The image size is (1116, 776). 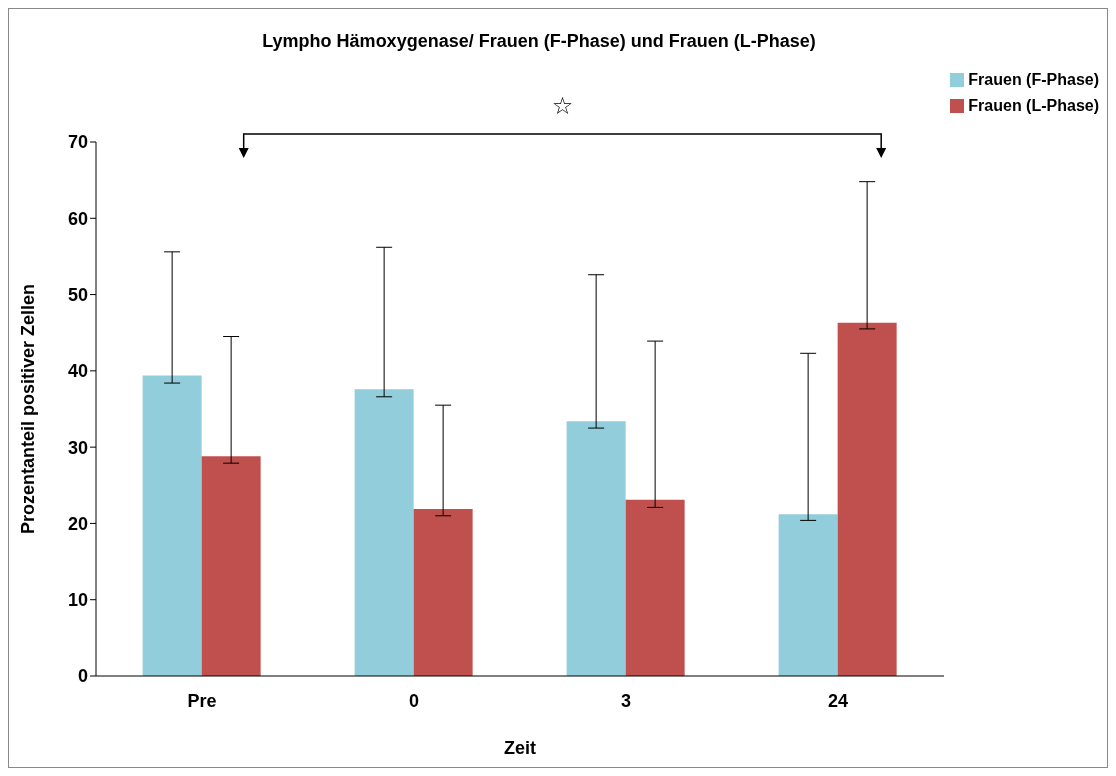 I want to click on y-tick-label: 60, so click(x=77, y=218).